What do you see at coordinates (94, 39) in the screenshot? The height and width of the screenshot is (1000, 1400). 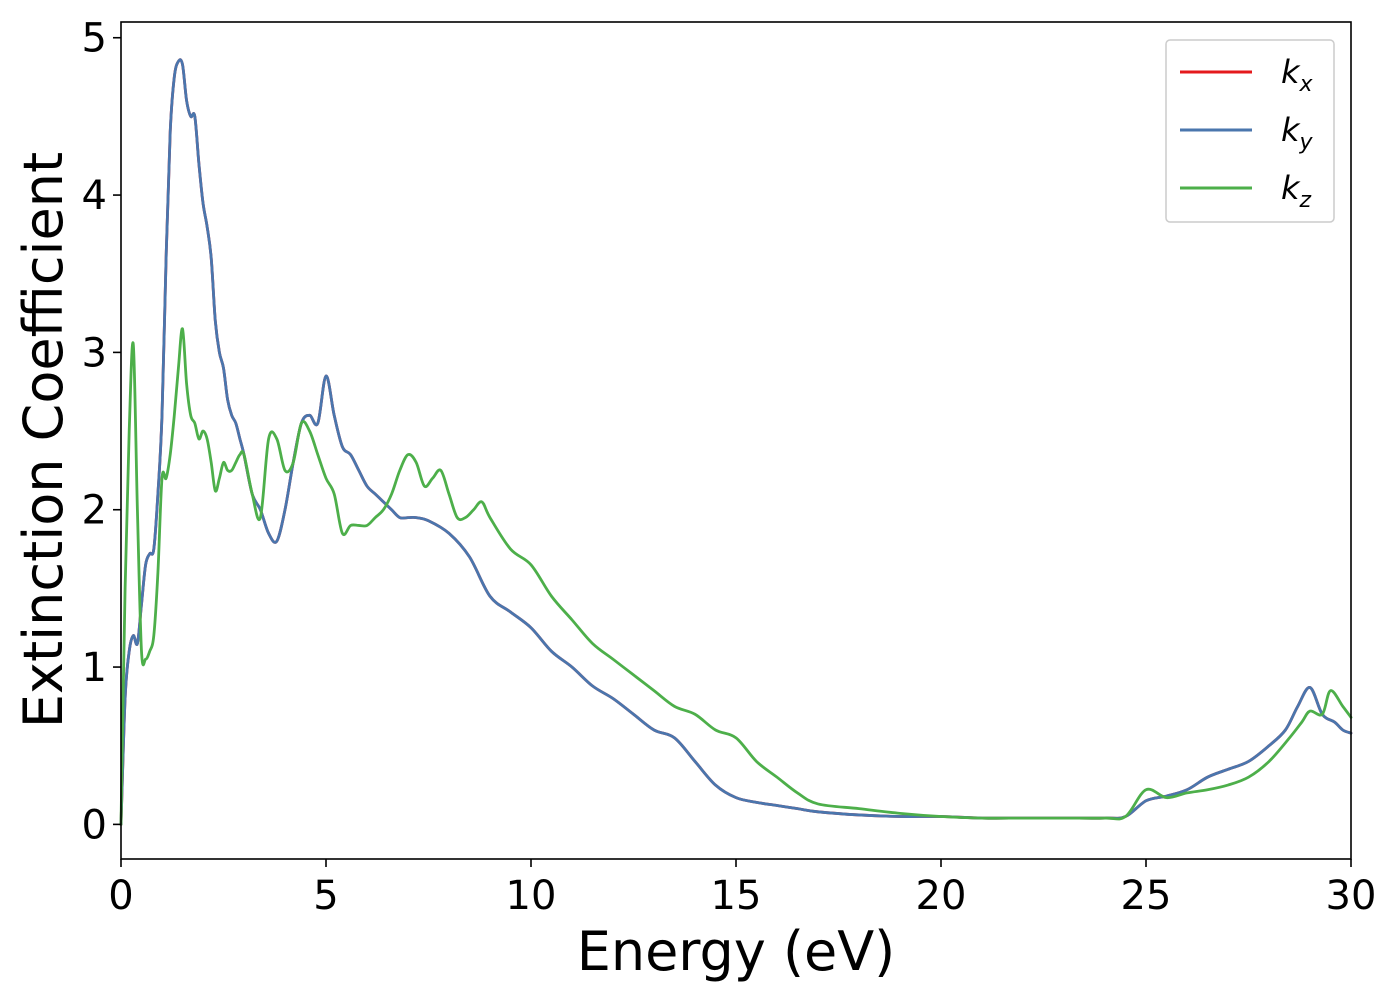 I see `y-tick-label: 5` at bounding box center [94, 39].